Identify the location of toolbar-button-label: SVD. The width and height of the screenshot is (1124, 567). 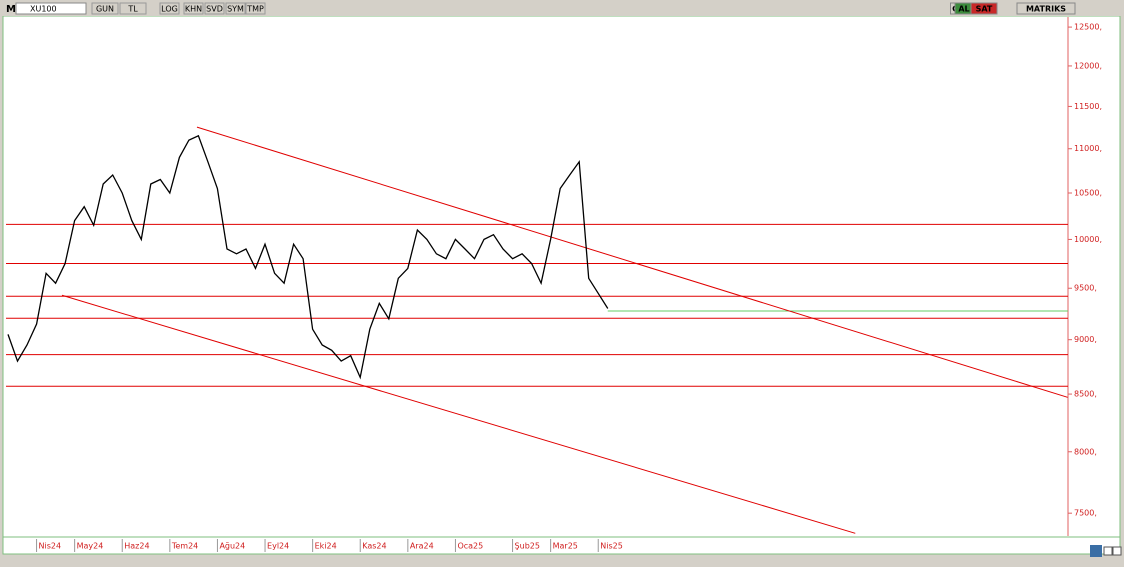
(214, 9).